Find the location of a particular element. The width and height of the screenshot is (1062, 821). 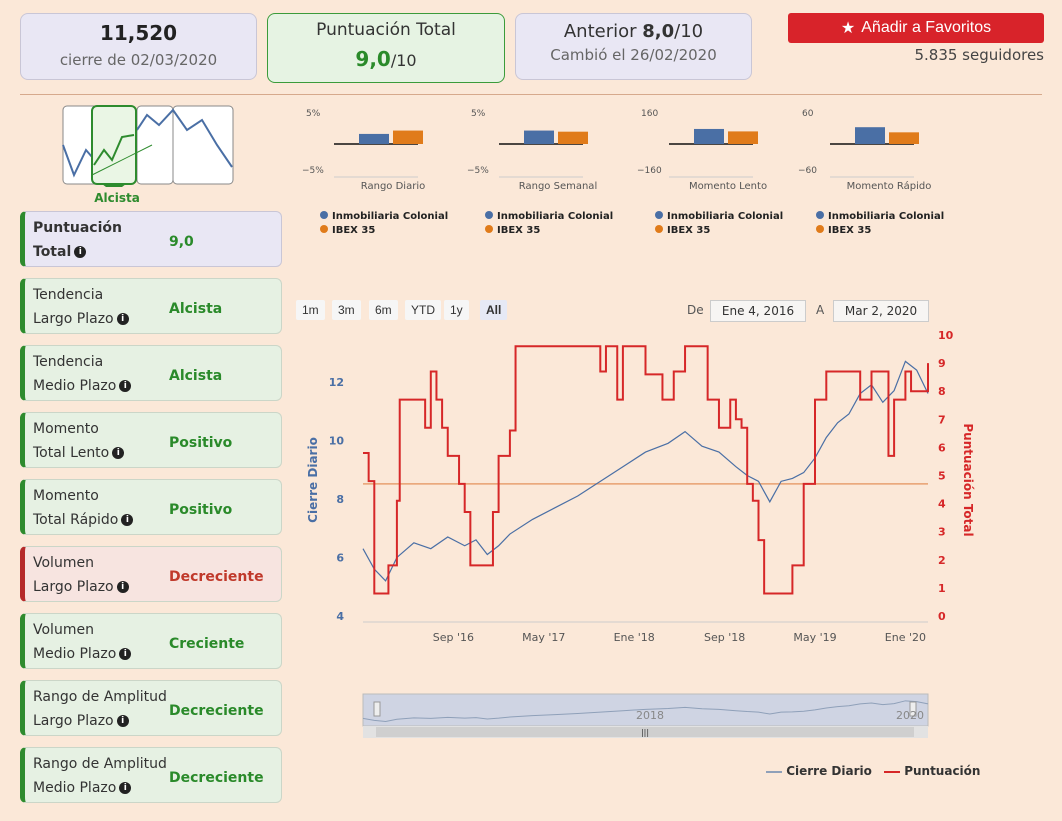

mini-chart-ymax: 5% is located at coordinates (478, 114).